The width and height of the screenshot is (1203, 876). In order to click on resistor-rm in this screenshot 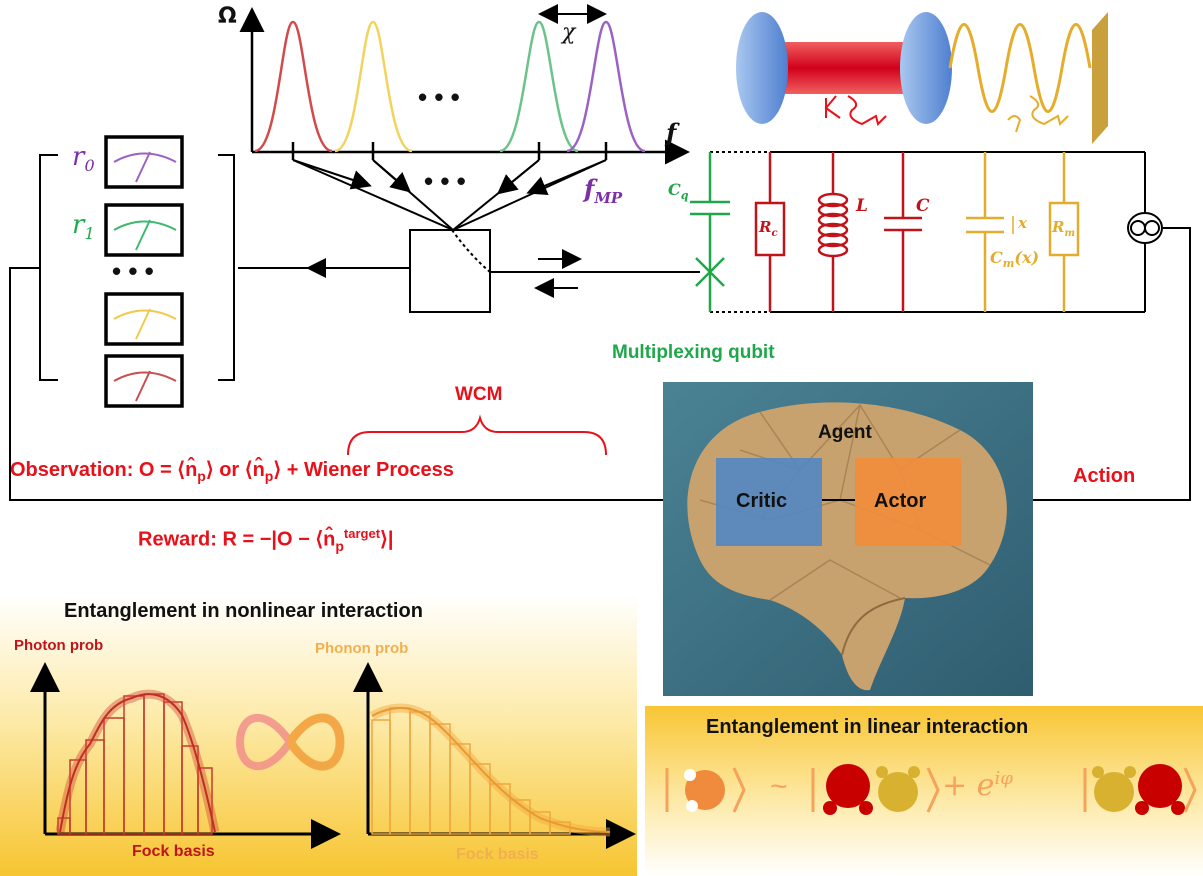, I will do `click(1064, 232)`.